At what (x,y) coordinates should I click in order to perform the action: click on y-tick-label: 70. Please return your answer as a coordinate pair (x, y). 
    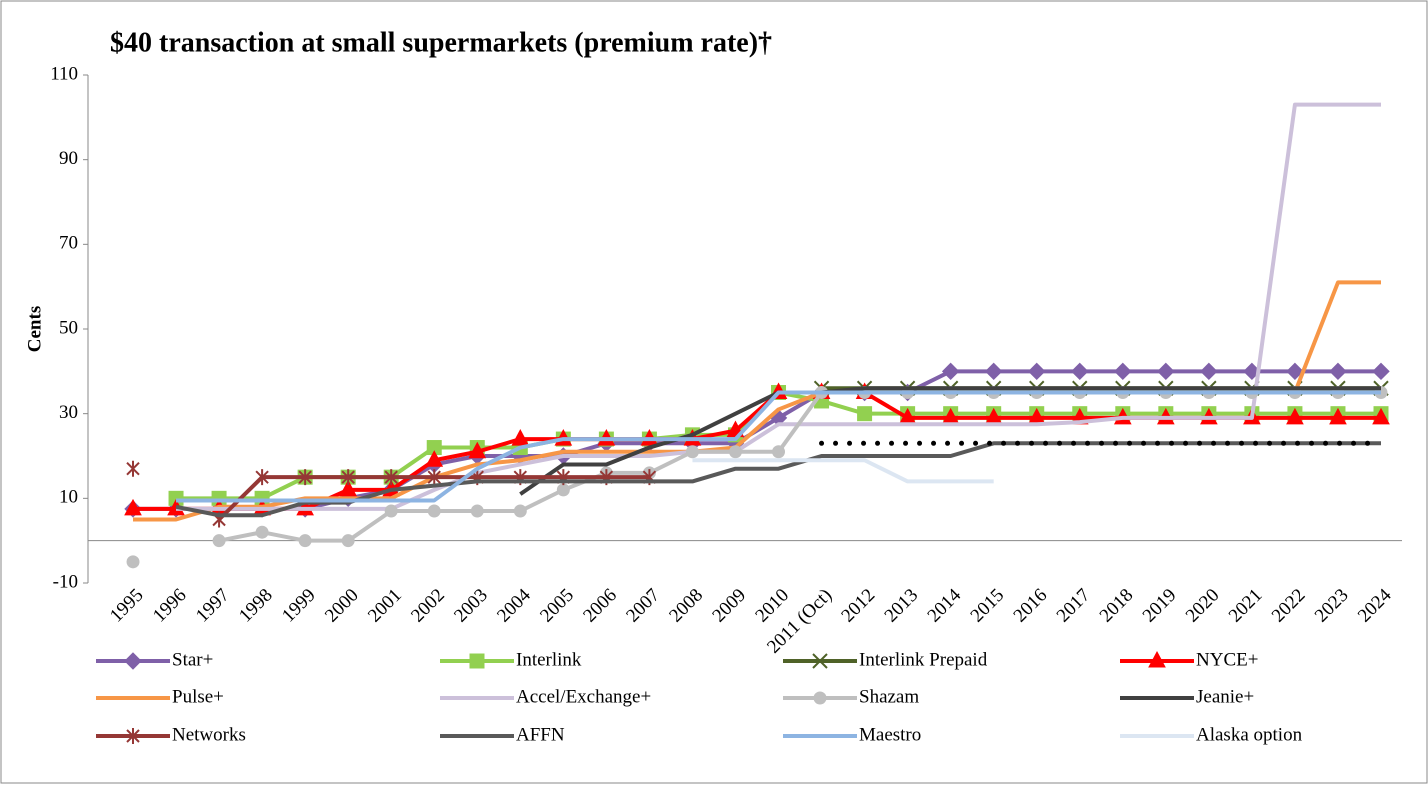
    Looking at the image, I should click on (68, 243).